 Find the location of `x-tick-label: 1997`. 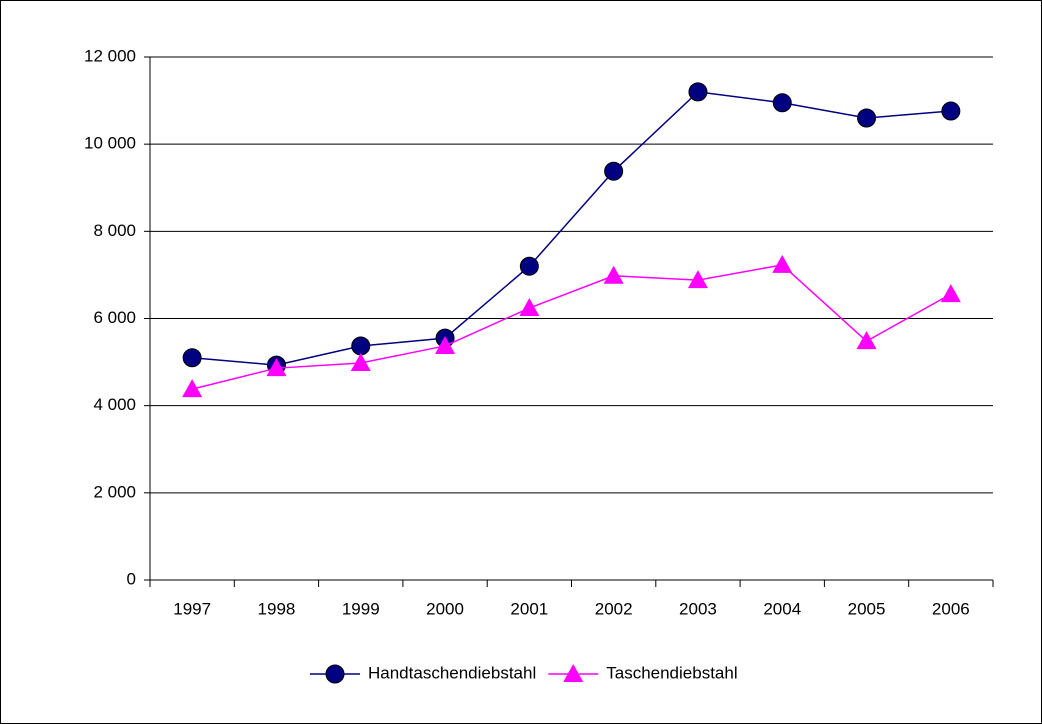

x-tick-label: 1997 is located at coordinates (192, 608).